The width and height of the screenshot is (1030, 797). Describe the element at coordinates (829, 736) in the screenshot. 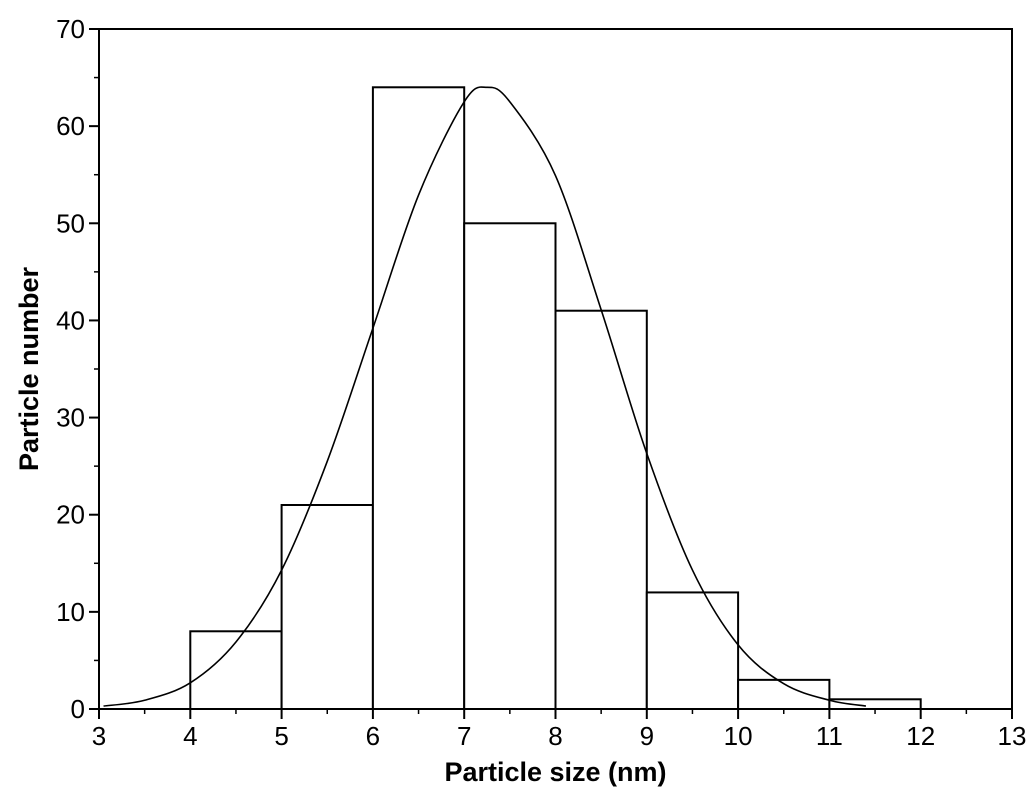

I see `x-tick-label-11: 11` at that location.